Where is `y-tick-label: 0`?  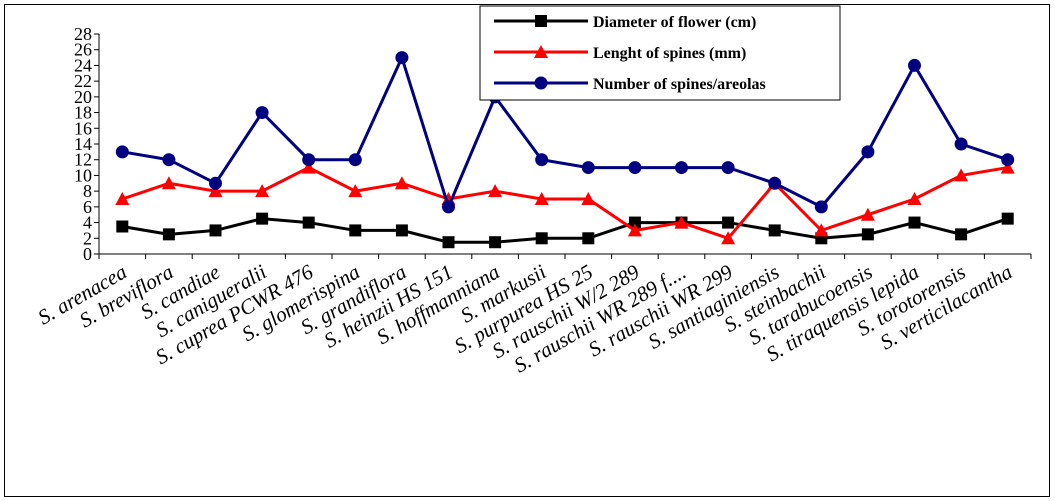 y-tick-label: 0 is located at coordinates (87, 254).